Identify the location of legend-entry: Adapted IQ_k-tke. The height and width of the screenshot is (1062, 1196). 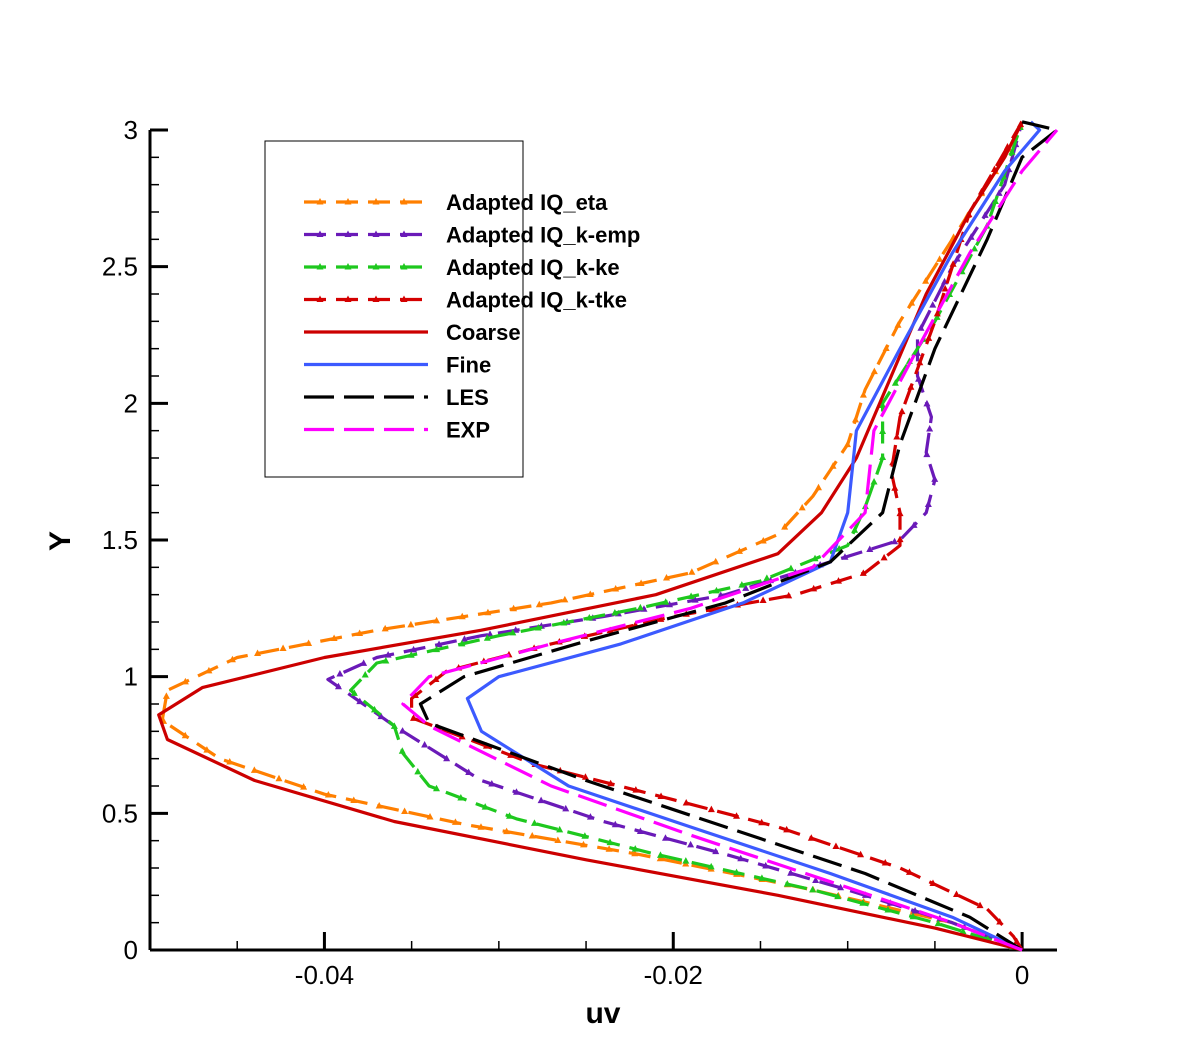
(465, 300).